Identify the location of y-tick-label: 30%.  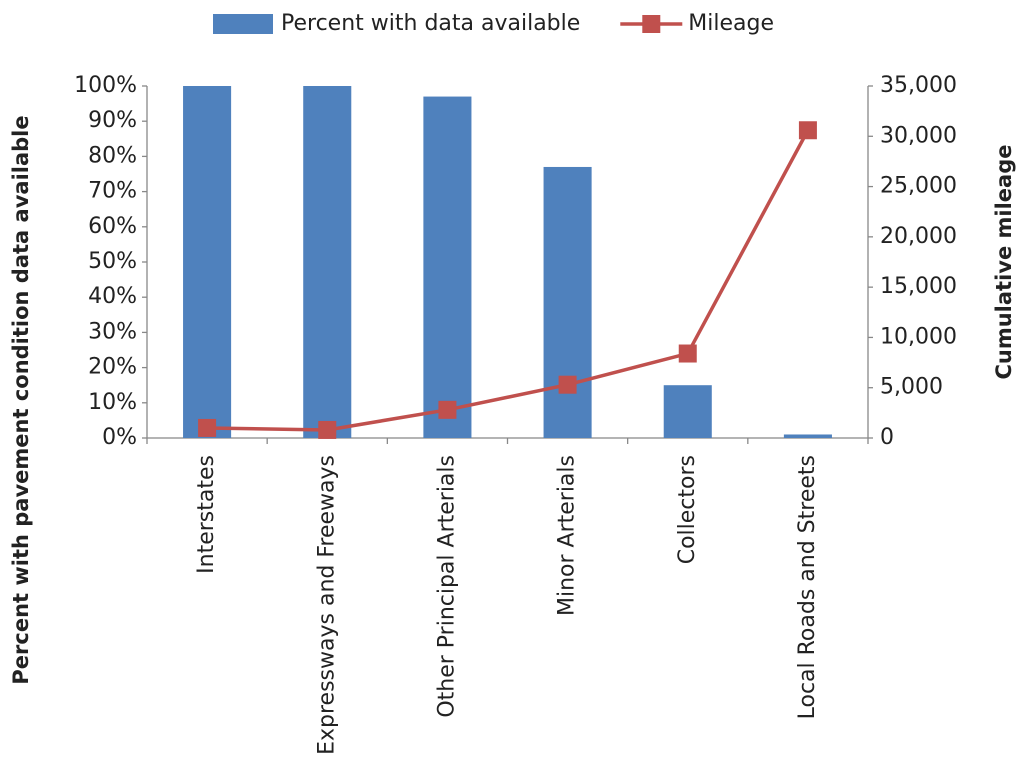
(112, 331).